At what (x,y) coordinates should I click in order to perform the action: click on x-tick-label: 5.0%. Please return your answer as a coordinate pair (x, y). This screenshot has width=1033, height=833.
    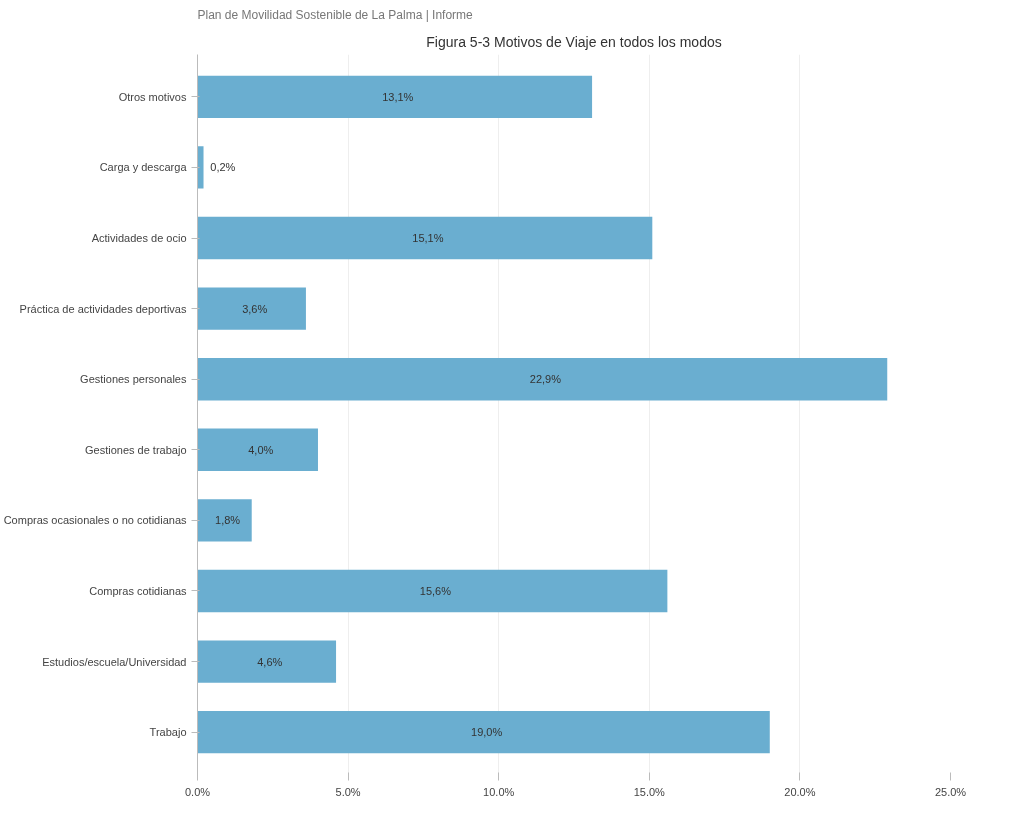
    Looking at the image, I should click on (348, 791).